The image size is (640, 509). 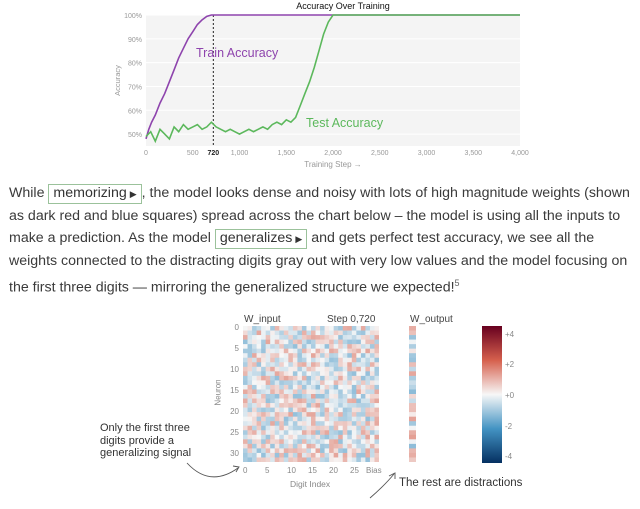 What do you see at coordinates (234, 411) in the screenshot?
I see `heatmap-y-tick: 20` at bounding box center [234, 411].